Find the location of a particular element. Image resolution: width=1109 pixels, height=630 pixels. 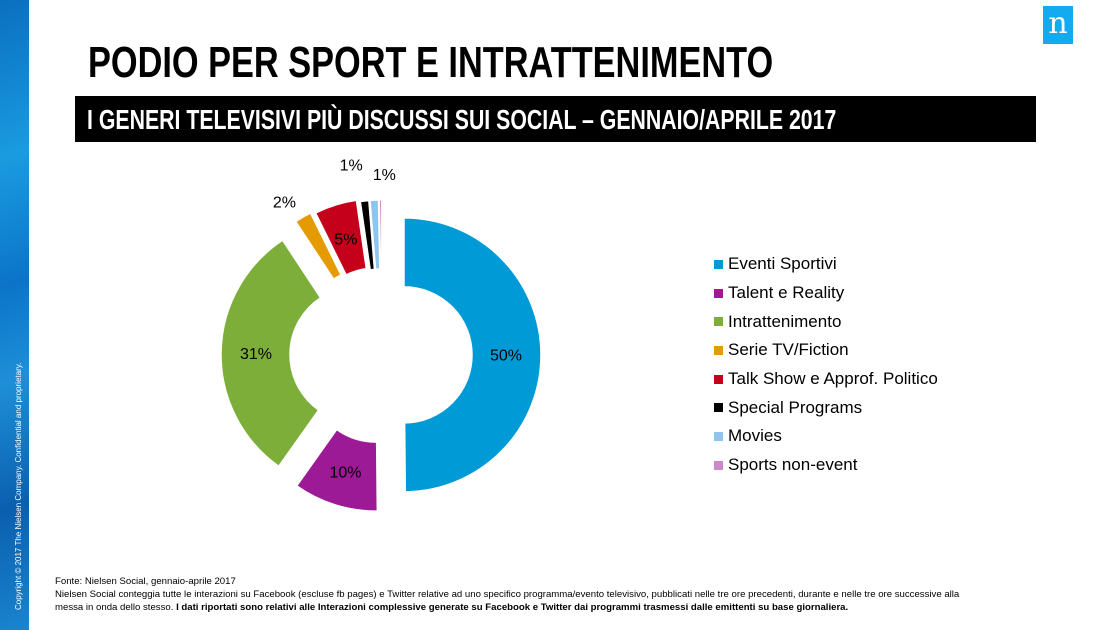

legend-label: Special Programs is located at coordinates (795, 407).